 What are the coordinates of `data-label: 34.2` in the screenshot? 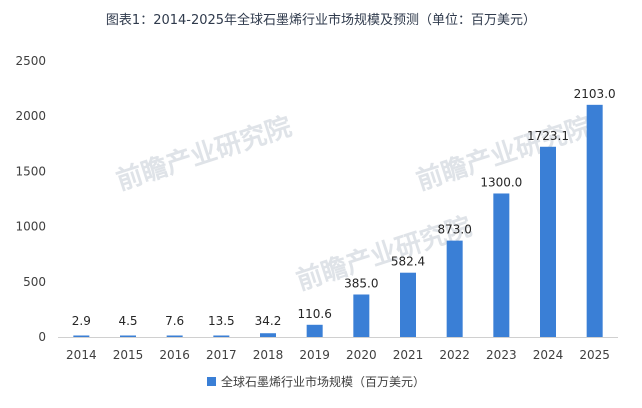 It's located at (268, 321).